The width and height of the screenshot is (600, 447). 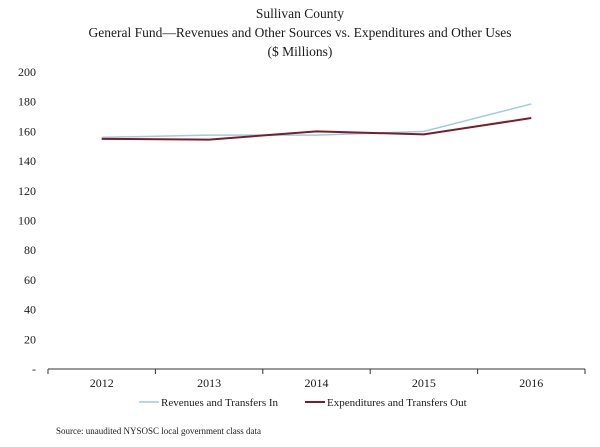 I want to click on series-lines, so click(x=316, y=122).